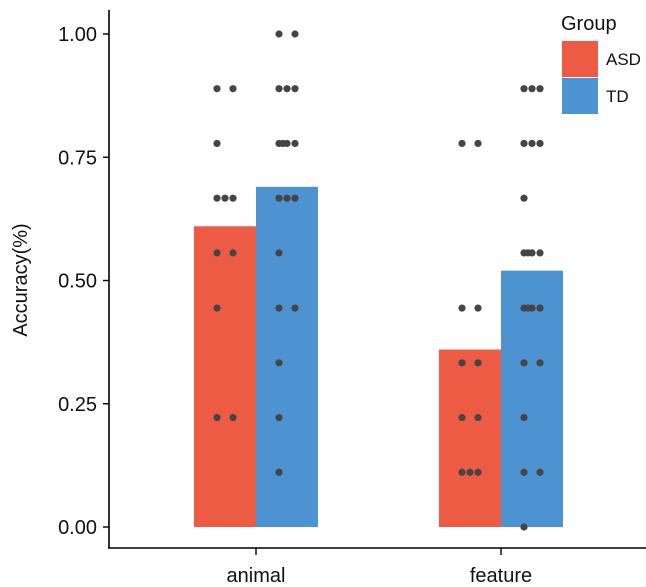 This screenshot has height=587, width=646. What do you see at coordinates (580, 59) in the screenshot?
I see `legend-swatch-asd` at bounding box center [580, 59].